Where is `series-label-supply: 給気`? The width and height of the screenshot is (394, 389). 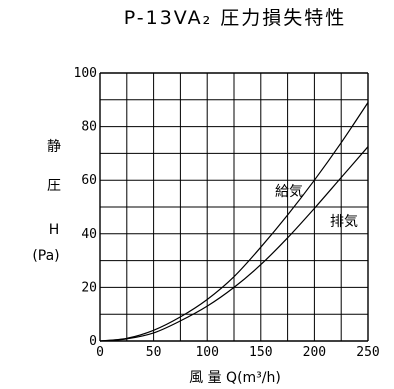
series-label-supply: 給気 is located at coordinates (289, 192).